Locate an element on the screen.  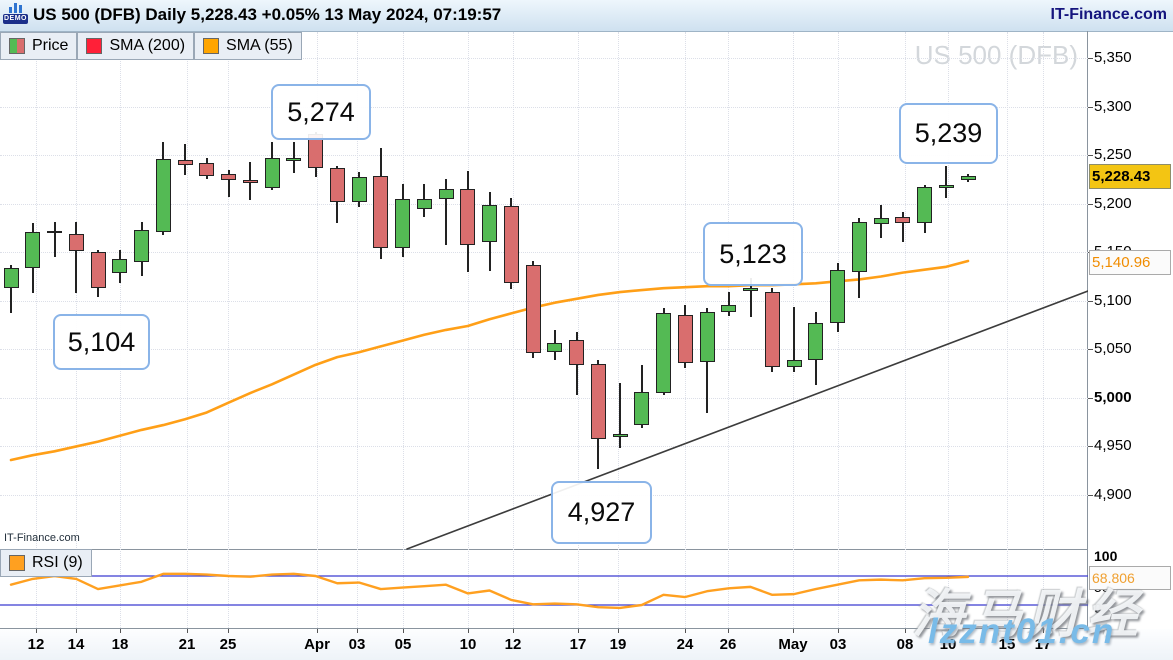
time-label: 26 is located at coordinates (728, 644).